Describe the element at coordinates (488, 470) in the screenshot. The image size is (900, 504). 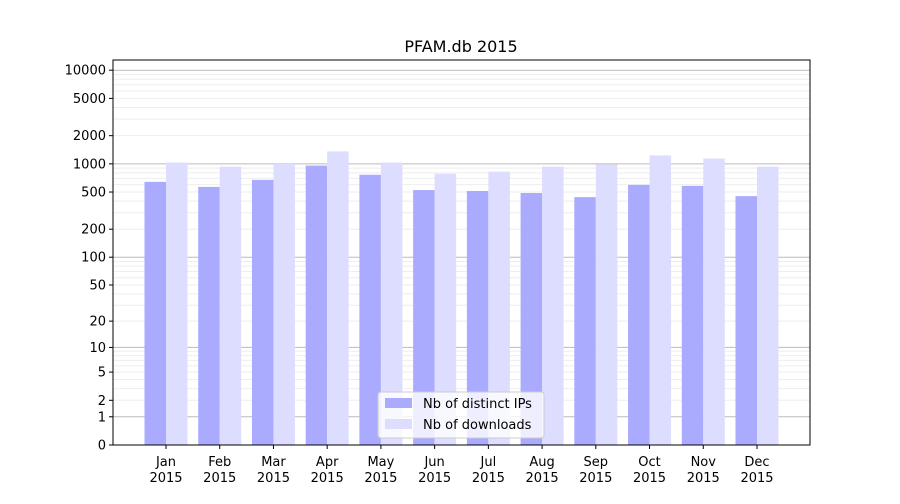
I see `x-tick-label: Jul 2015` at that location.